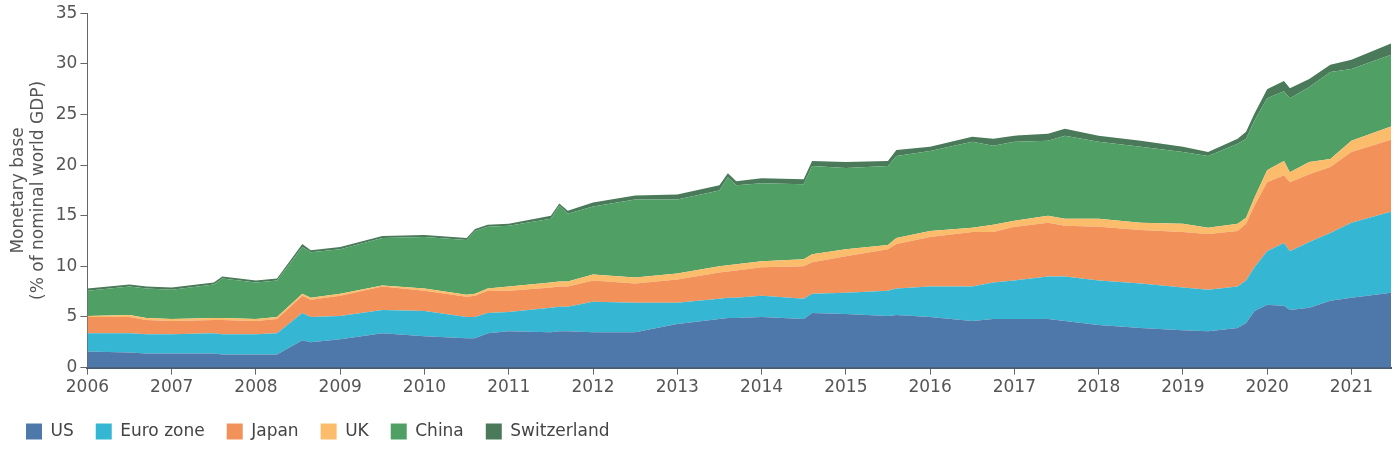  What do you see at coordinates (66, 11) in the screenshot?
I see `y-tick-label: 35` at bounding box center [66, 11].